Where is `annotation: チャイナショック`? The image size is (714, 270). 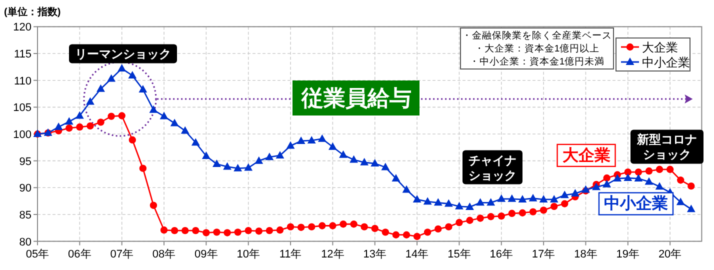 annotation: チャイナショック is located at coordinates (492, 167).